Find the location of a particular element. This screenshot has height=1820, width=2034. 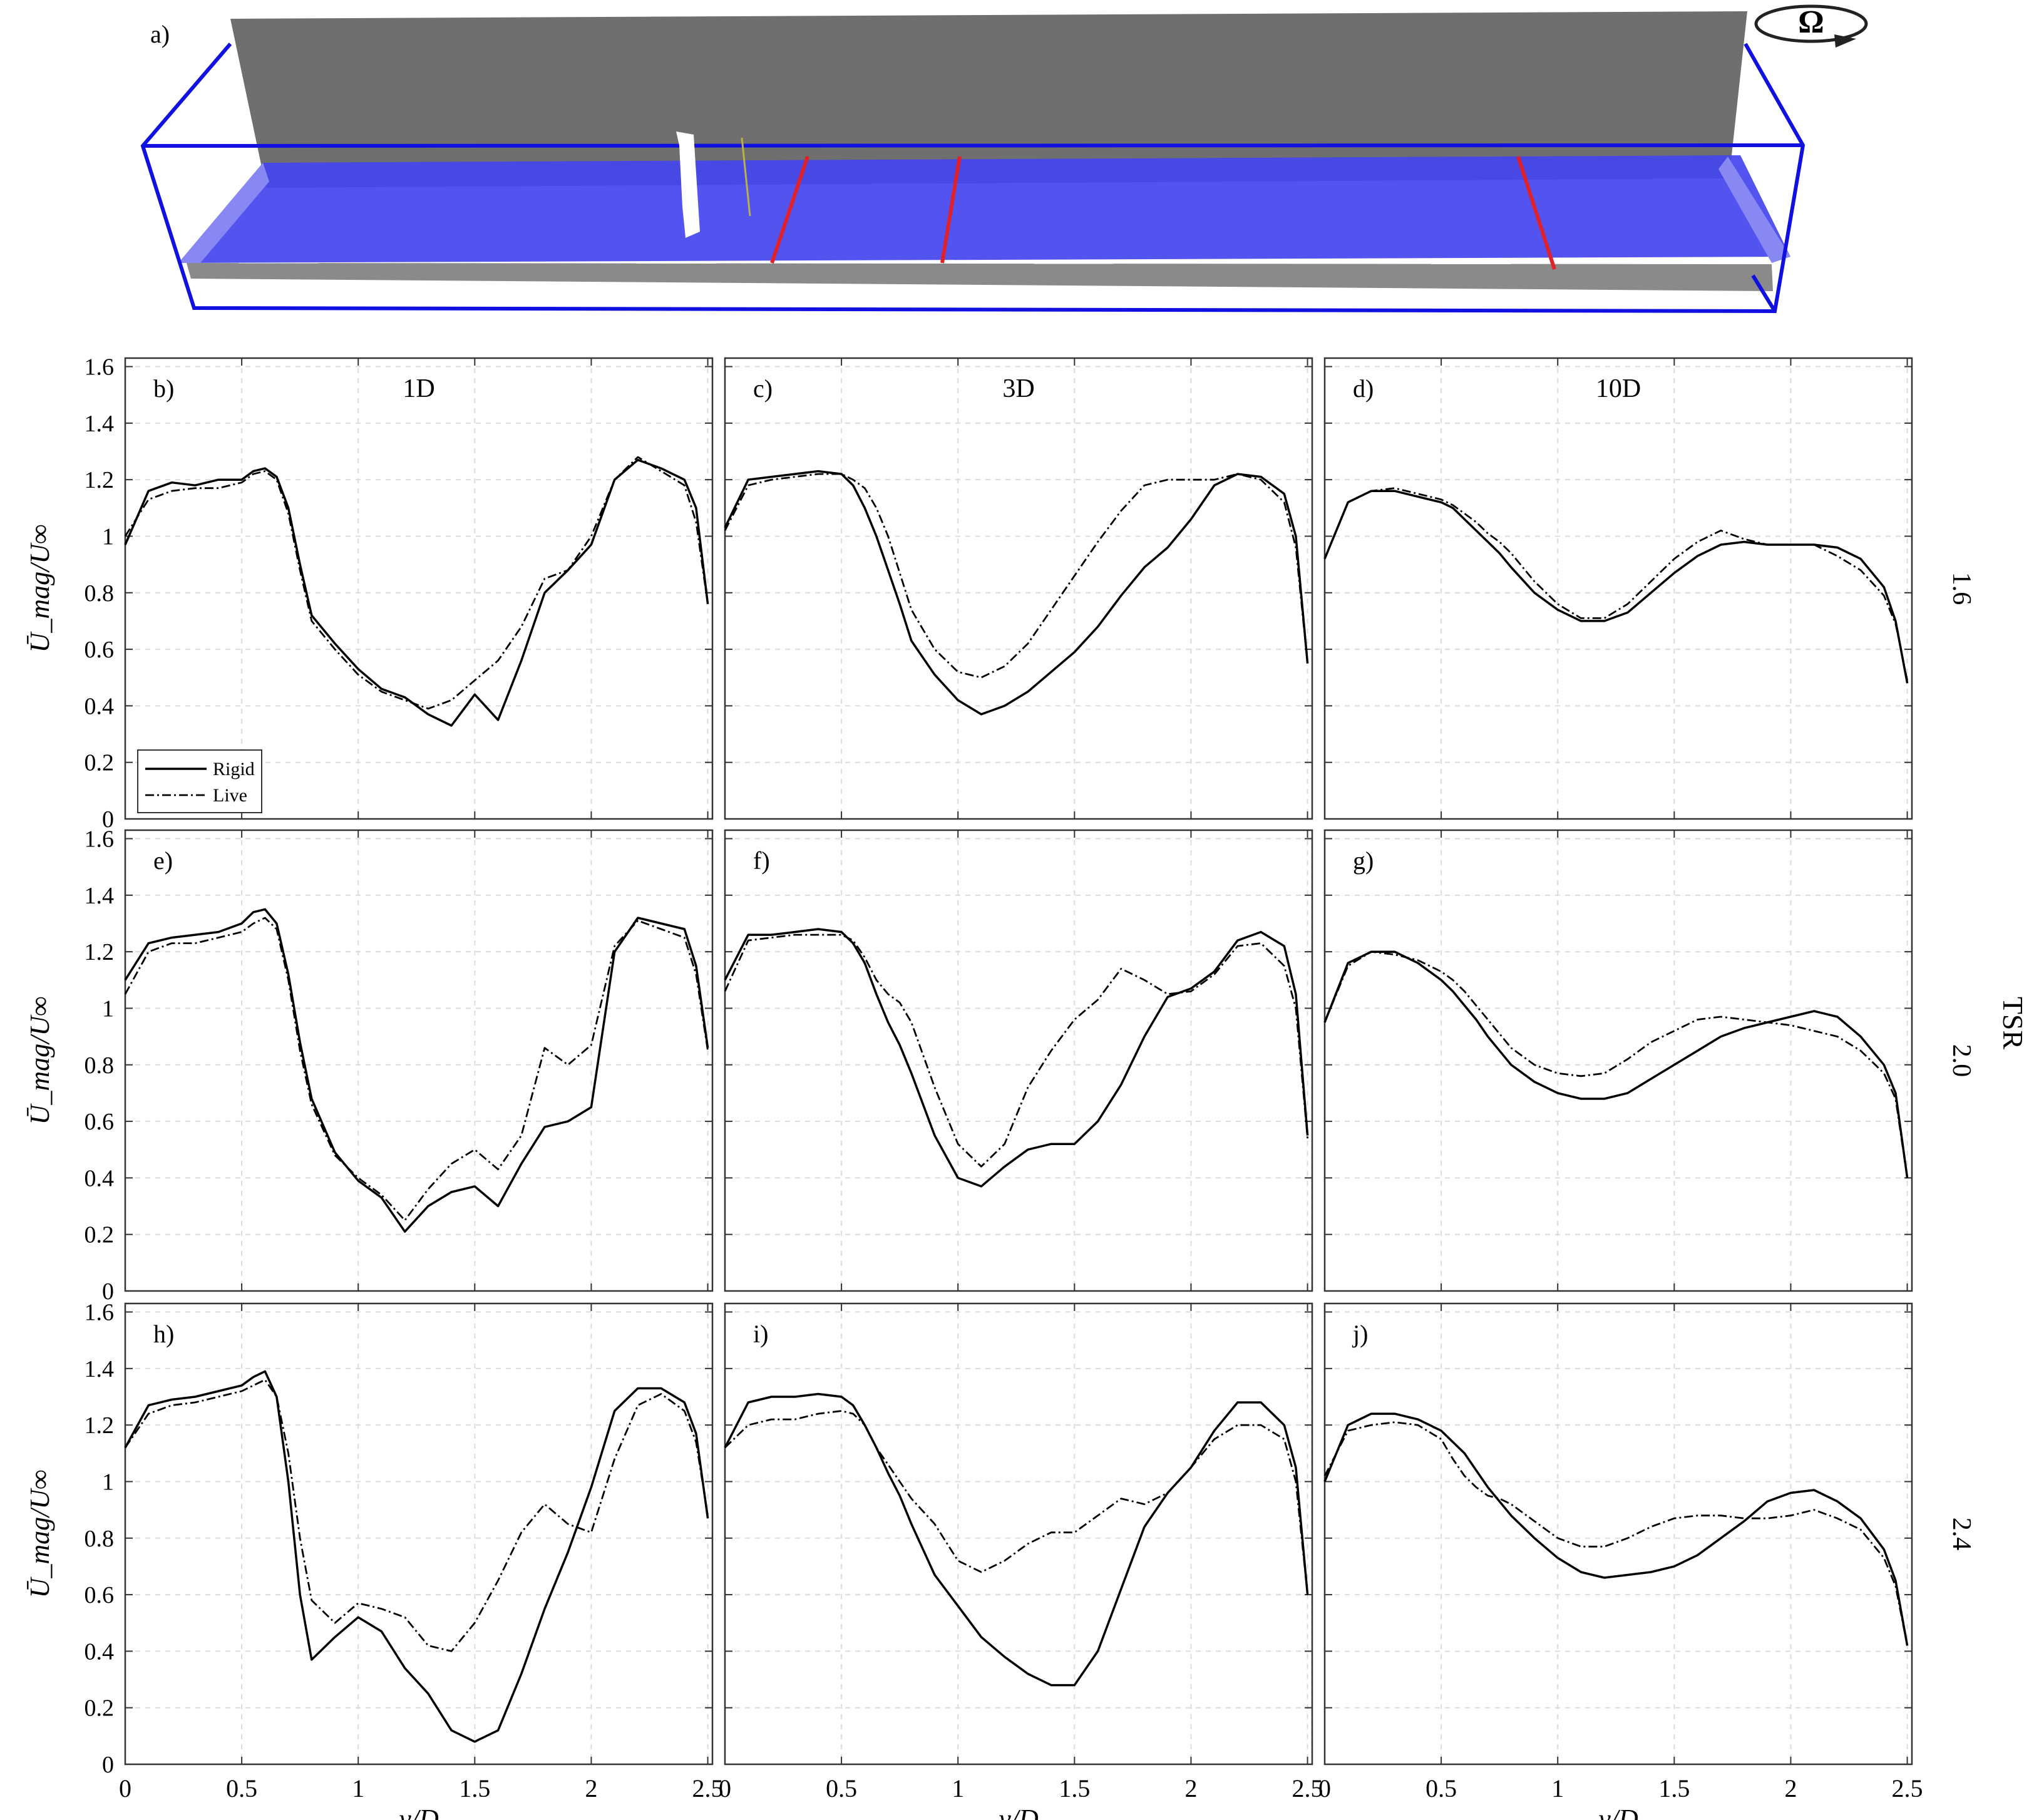

y-tick-label: 1 is located at coordinates (108, 537).